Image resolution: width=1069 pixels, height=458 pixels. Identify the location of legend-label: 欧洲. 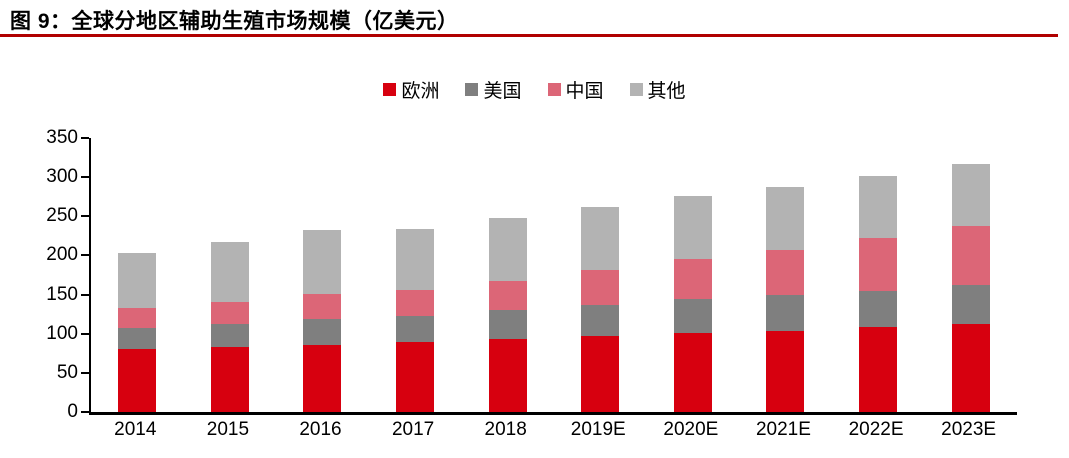
(420, 91).